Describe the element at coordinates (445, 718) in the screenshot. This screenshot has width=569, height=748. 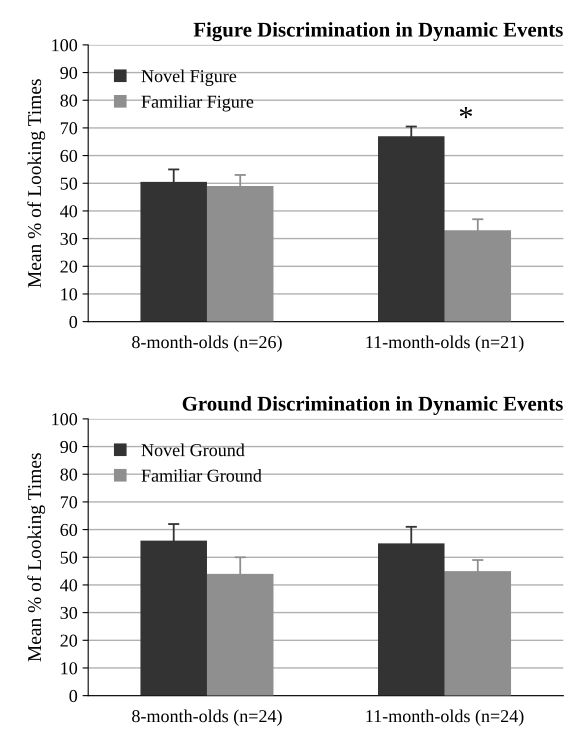
I see `x-tick-label: 11-month-olds (n=24)` at that location.